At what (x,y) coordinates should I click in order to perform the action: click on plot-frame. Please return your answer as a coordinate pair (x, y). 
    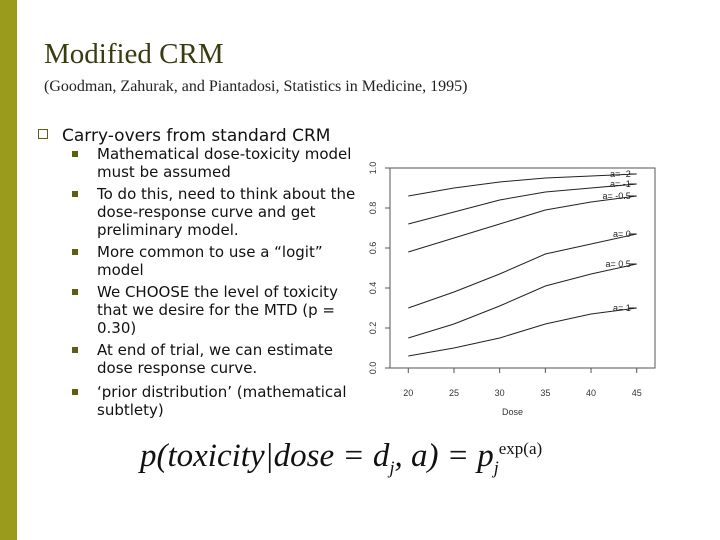
    Looking at the image, I should click on (522, 268).